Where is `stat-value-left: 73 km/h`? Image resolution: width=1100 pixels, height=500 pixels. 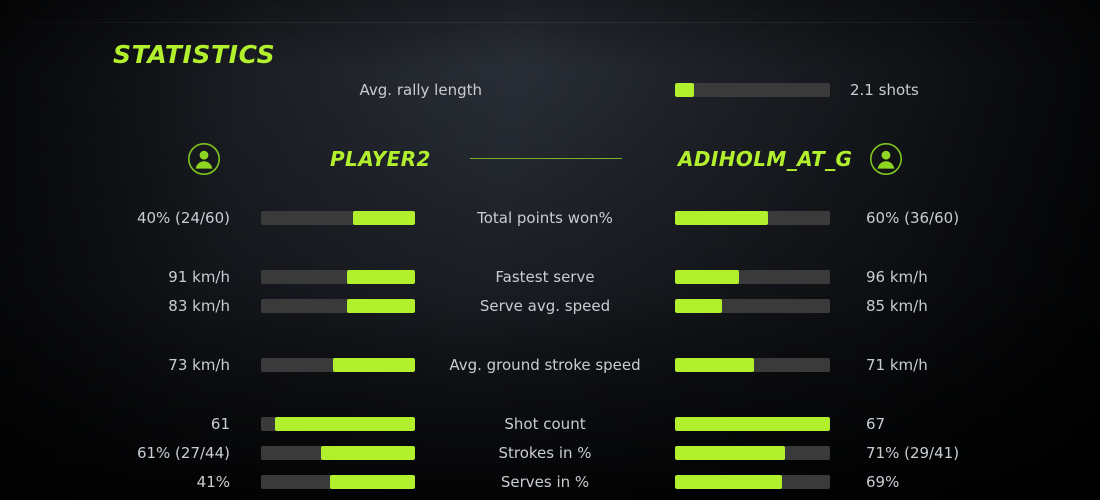
stat-value-left: 73 km/h is located at coordinates (199, 365).